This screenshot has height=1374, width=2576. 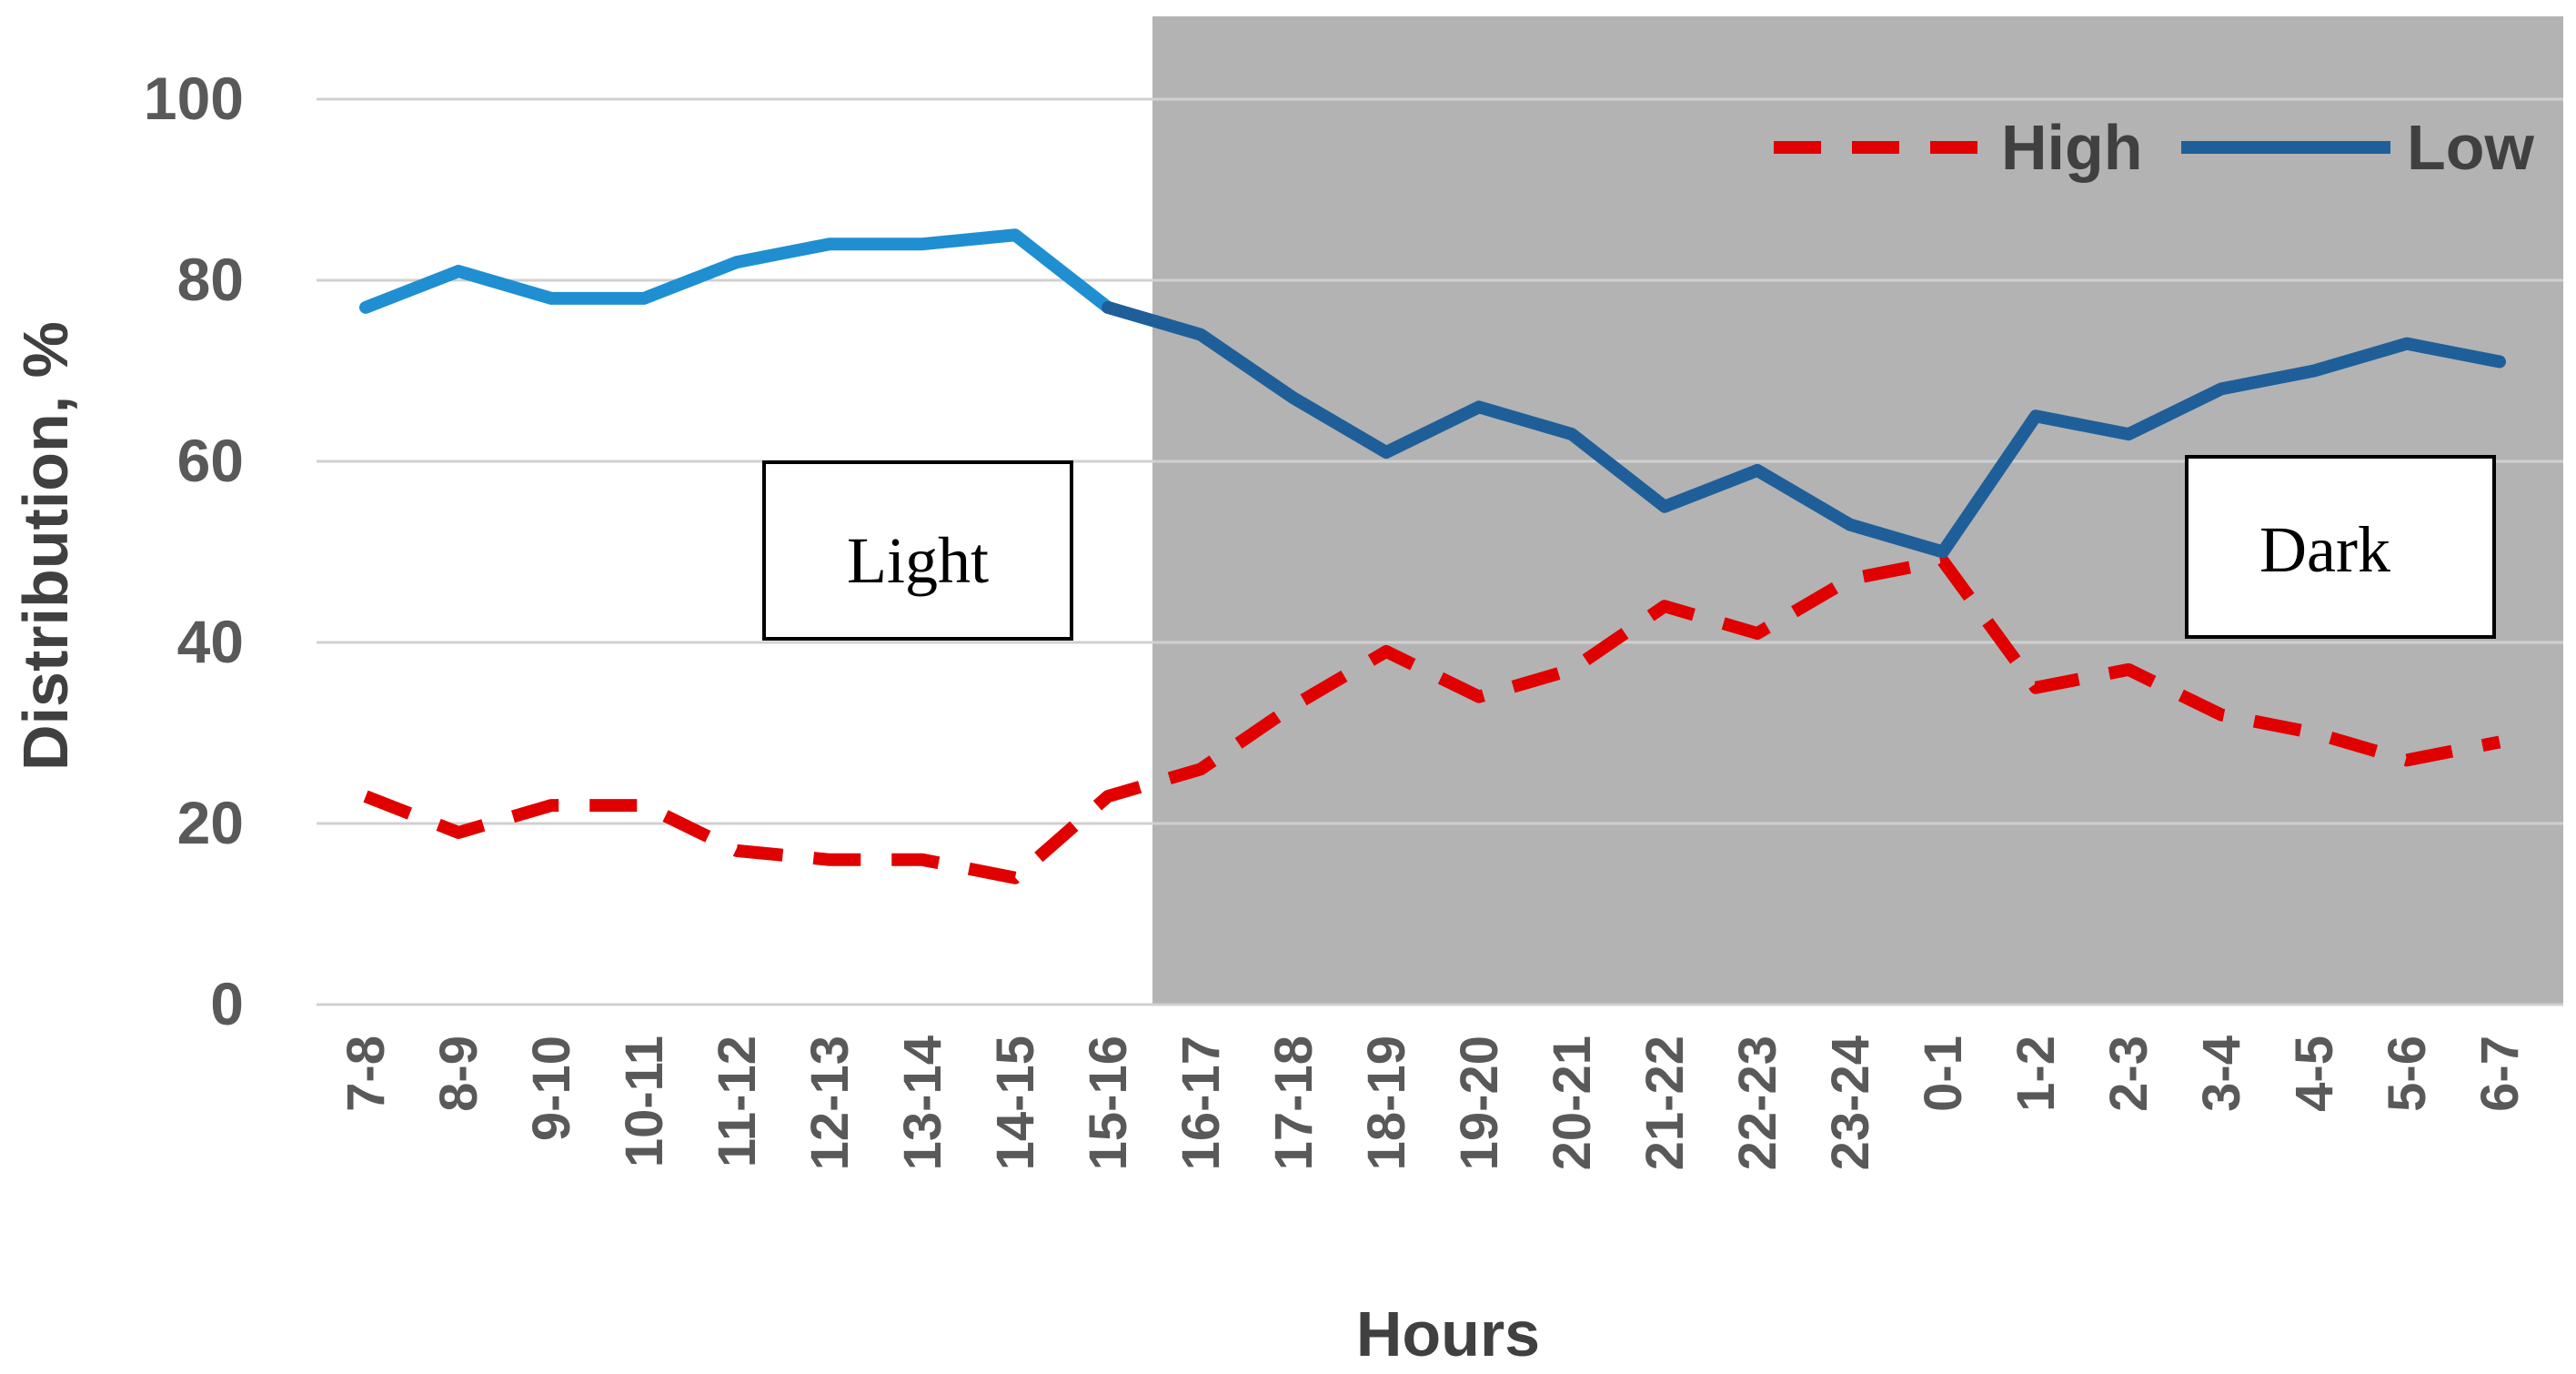 I want to click on x-tick-label: 18-19, so click(x=1386, y=1103).